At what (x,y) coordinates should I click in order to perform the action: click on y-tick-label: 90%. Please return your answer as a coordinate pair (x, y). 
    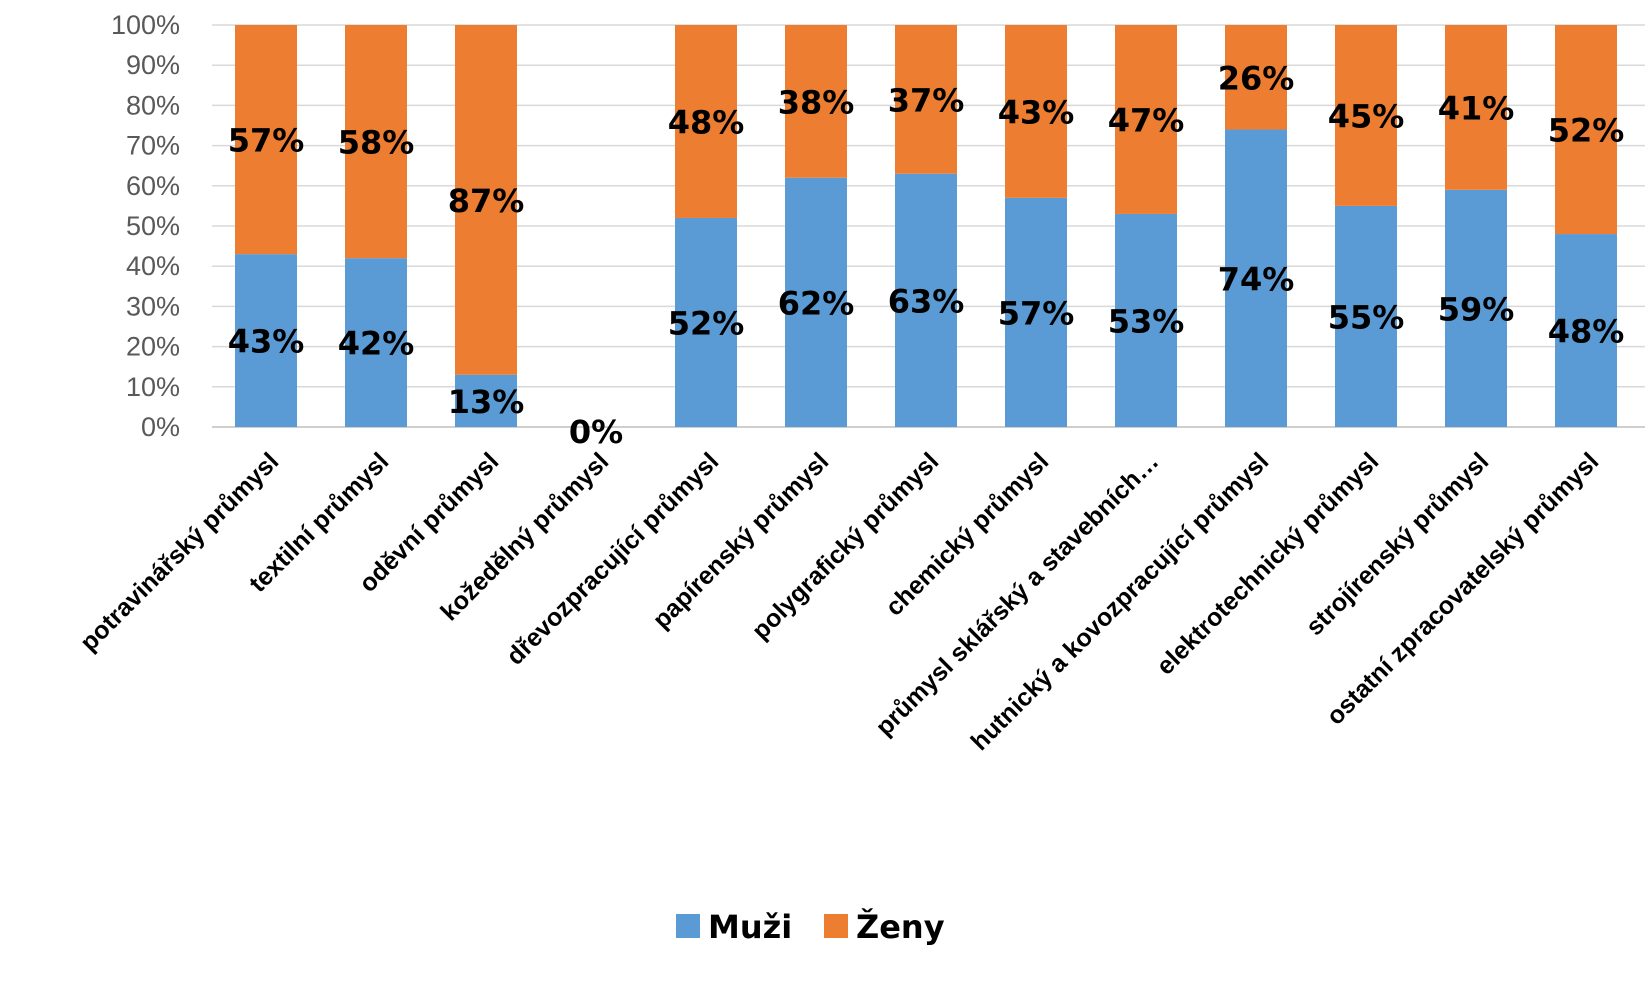
    Looking at the image, I should click on (153, 65).